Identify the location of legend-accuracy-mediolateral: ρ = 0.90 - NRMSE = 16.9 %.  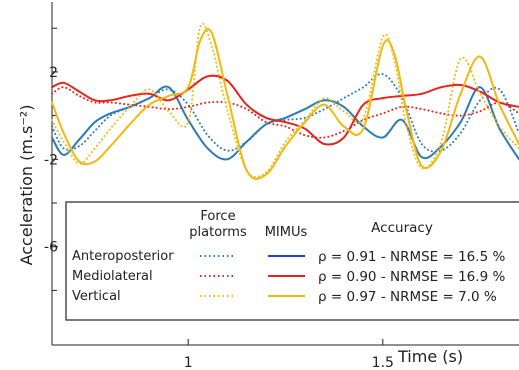
(411, 277).